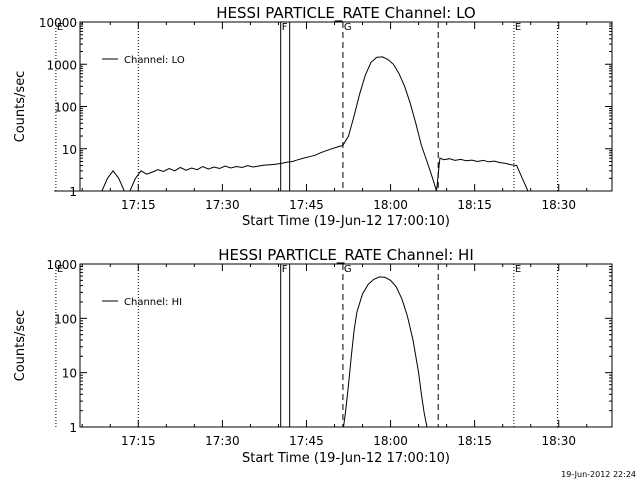 The width and height of the screenshot is (640, 480). I want to click on series-line, so click(385, 352).